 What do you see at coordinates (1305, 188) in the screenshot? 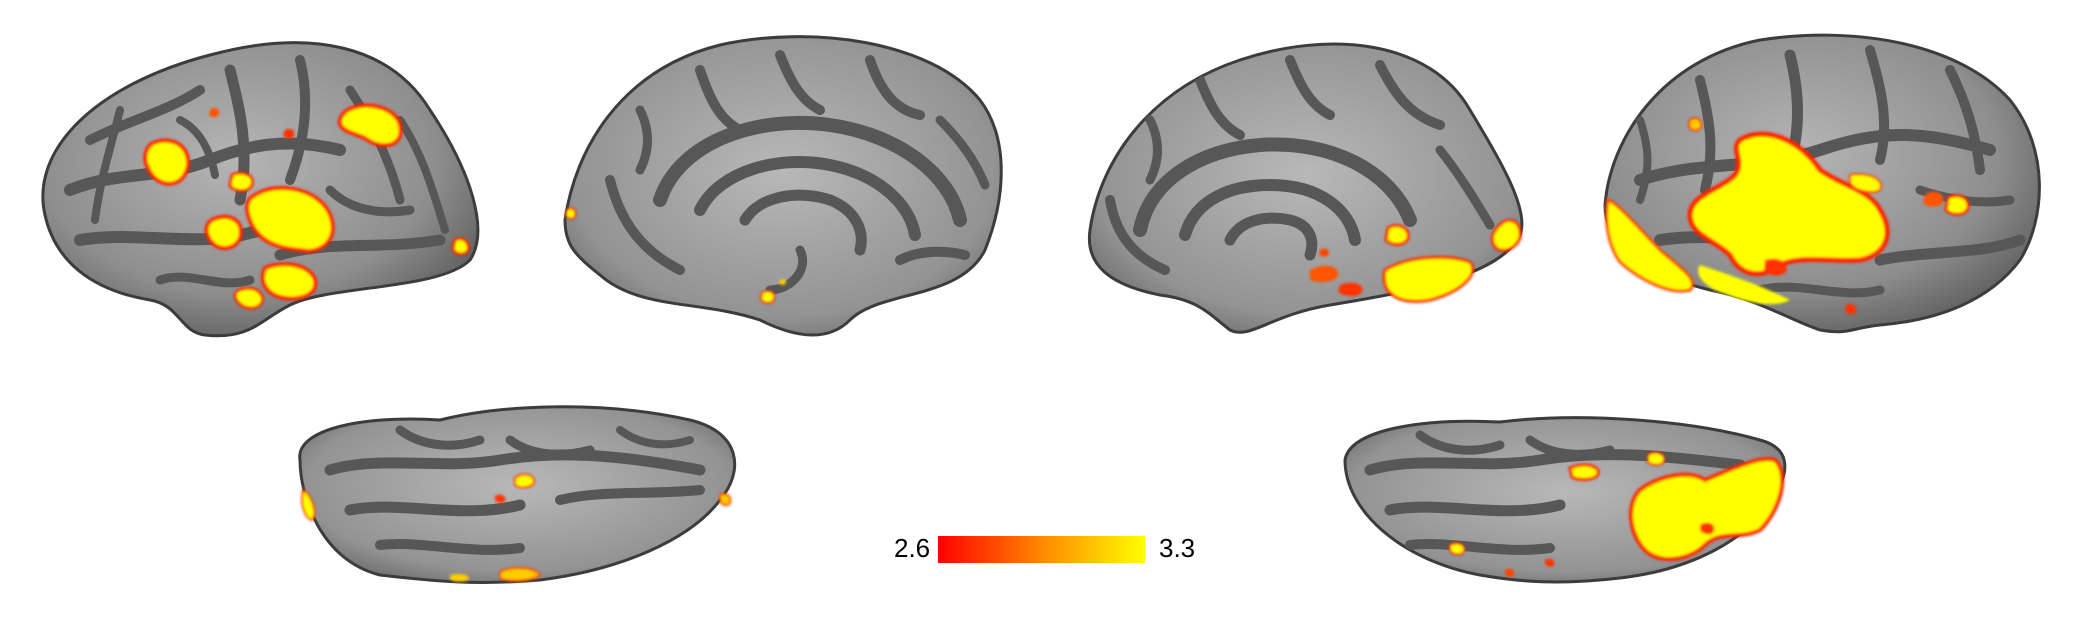
I see `right-medial-view` at bounding box center [1305, 188].